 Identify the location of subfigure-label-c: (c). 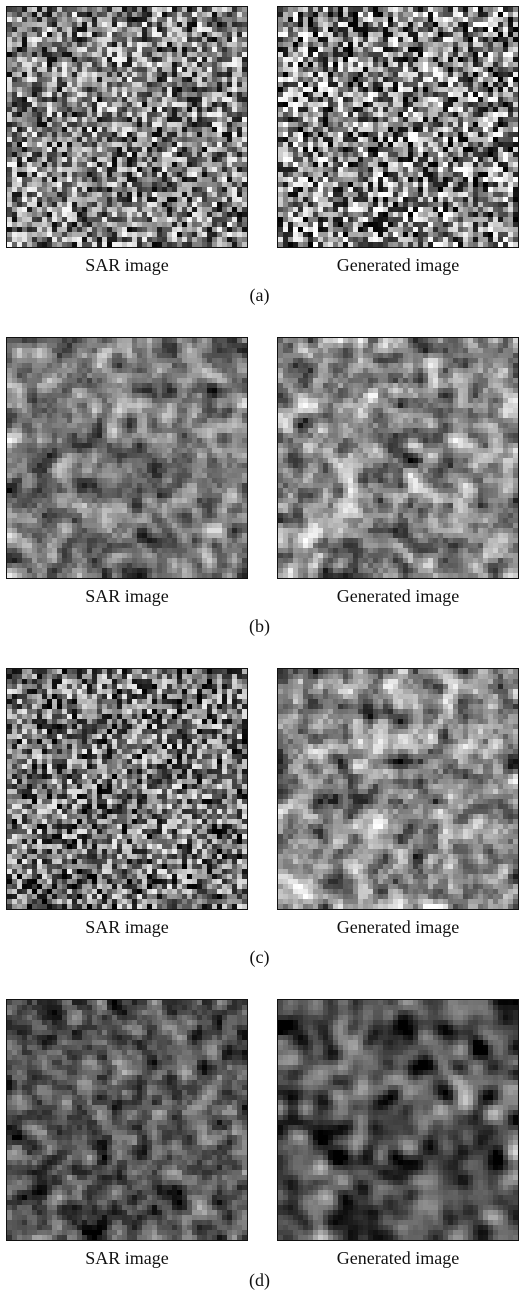
(259, 957).